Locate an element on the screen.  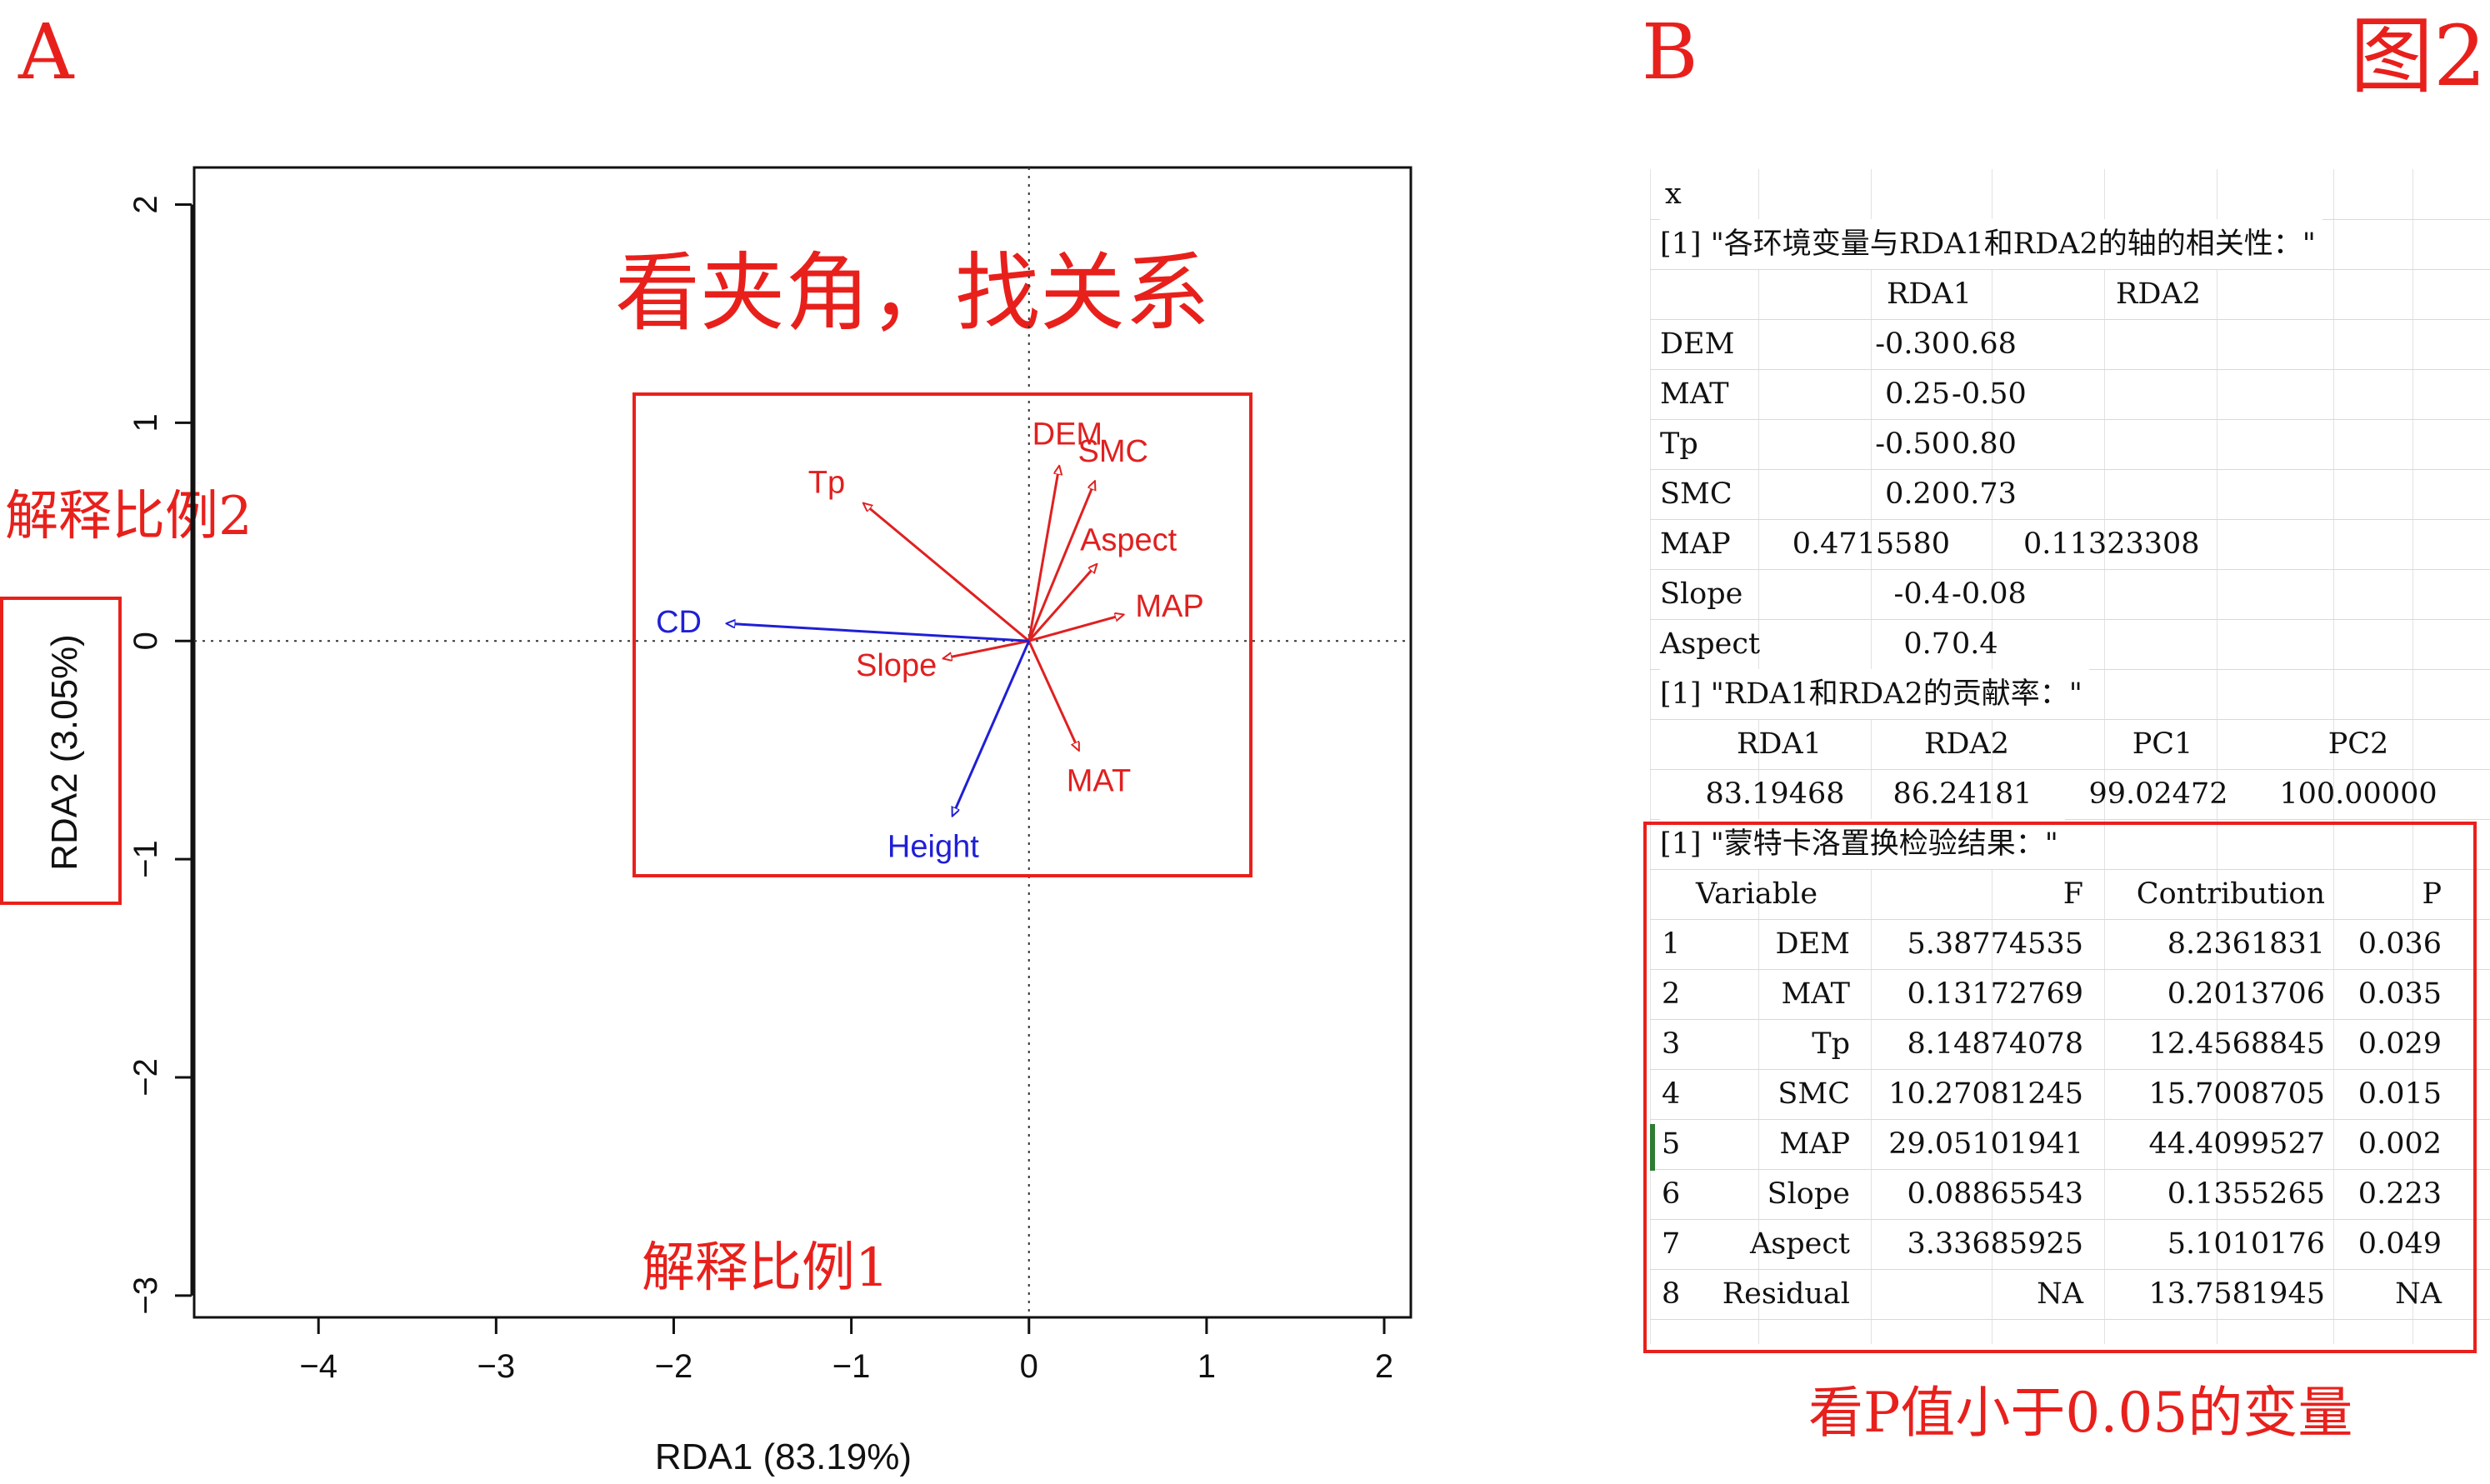
panel-label-b: B is located at coordinates (1670, 52).